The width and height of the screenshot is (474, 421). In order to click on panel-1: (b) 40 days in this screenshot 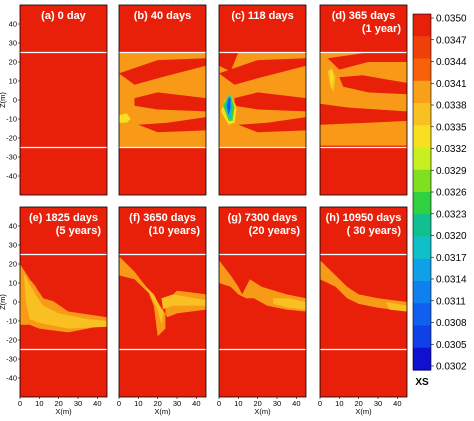, I will do `click(162, 100)`.